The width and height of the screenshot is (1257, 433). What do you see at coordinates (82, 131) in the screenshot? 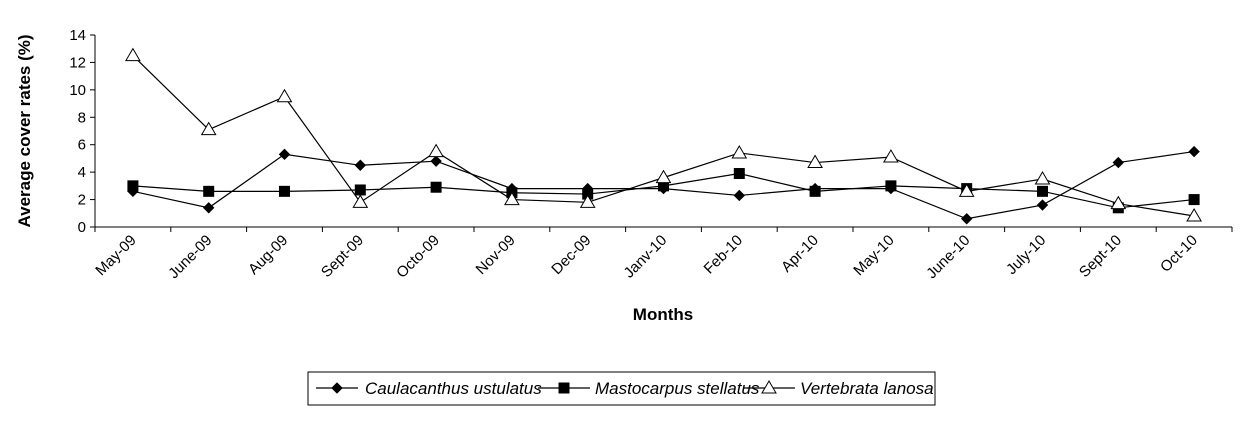
I see `y-axis-ticks: 0 2 4 6 8 10 12 14` at bounding box center [82, 131].